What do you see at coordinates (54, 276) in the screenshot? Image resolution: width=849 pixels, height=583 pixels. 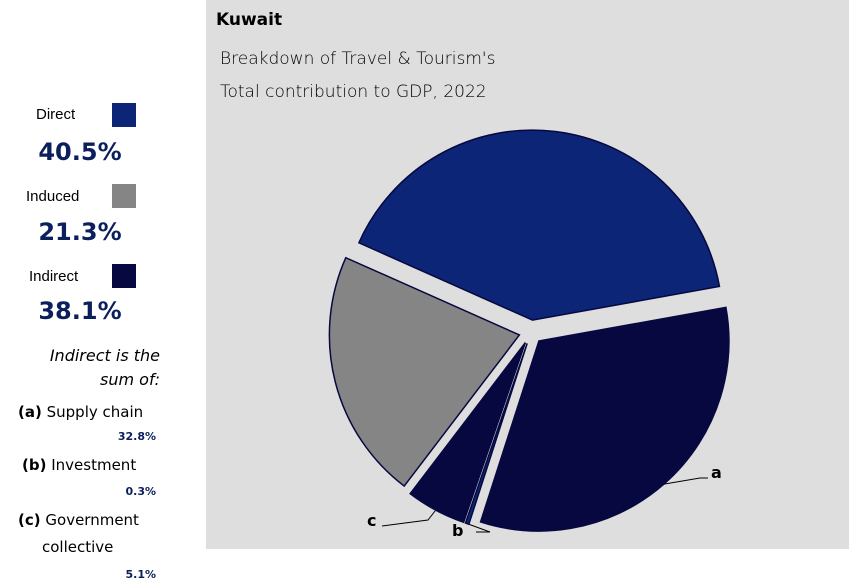 I see `legend-label-indirect: Indirect` at bounding box center [54, 276].